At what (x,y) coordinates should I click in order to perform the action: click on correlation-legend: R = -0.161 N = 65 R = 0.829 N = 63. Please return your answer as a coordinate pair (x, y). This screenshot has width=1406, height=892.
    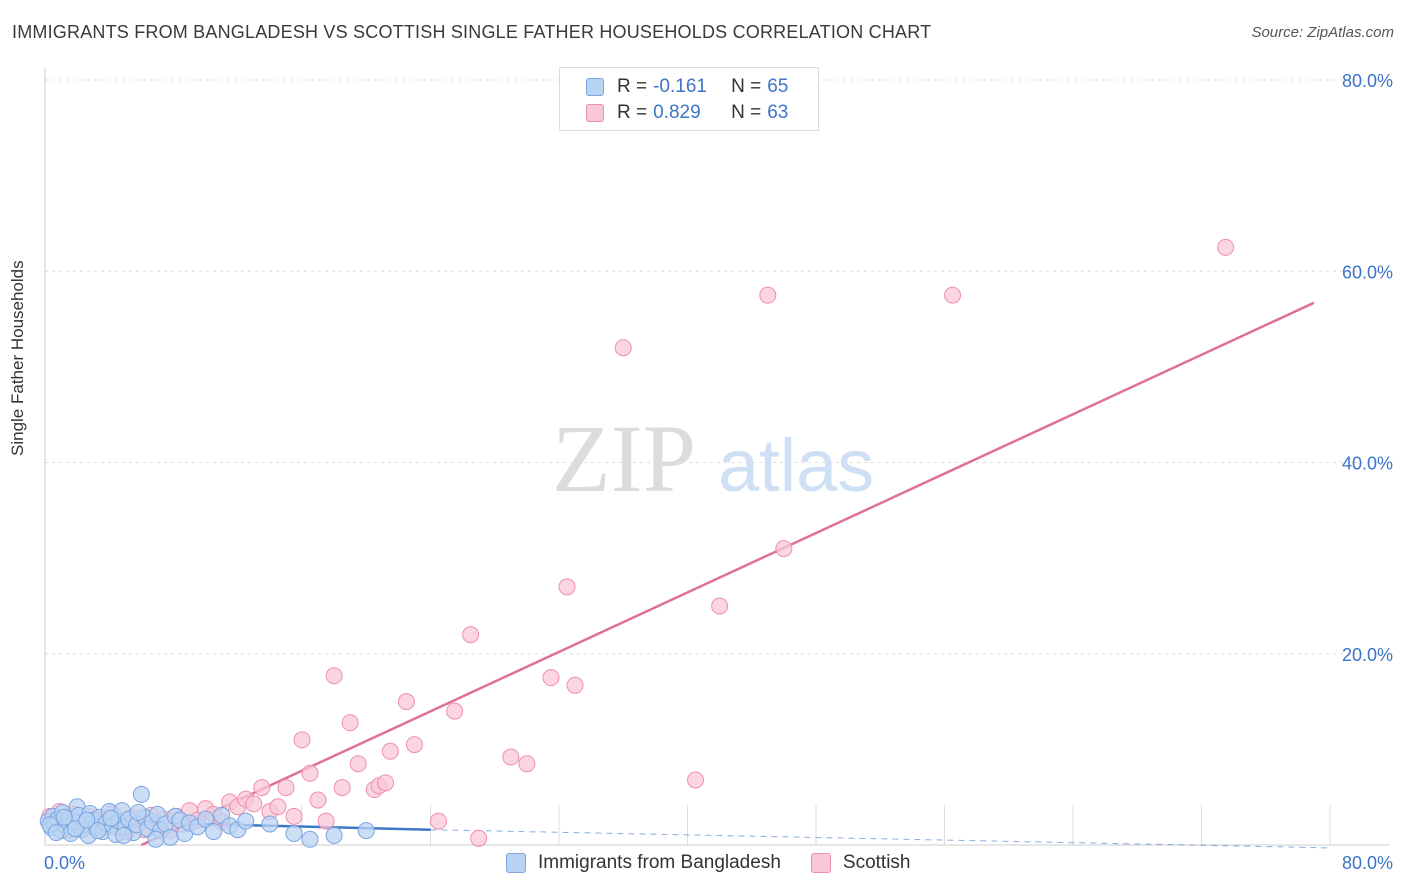
    Looking at the image, I should click on (689, 99).